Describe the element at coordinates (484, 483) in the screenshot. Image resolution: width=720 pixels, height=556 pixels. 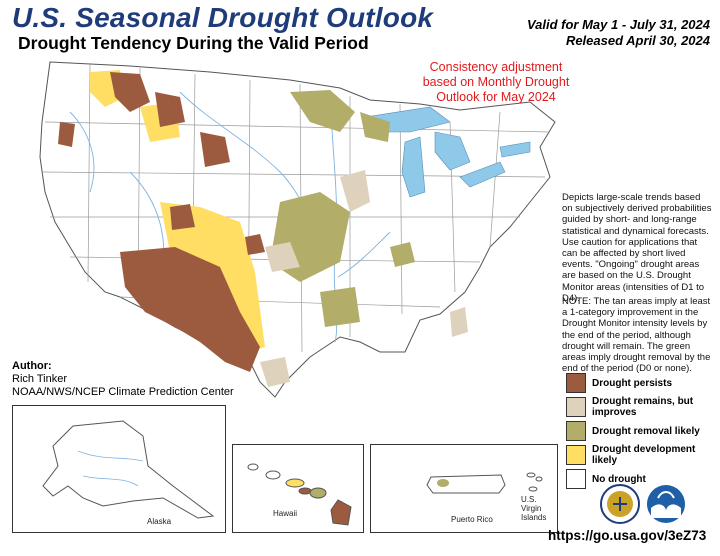
I see `puerto-rico-map` at that location.